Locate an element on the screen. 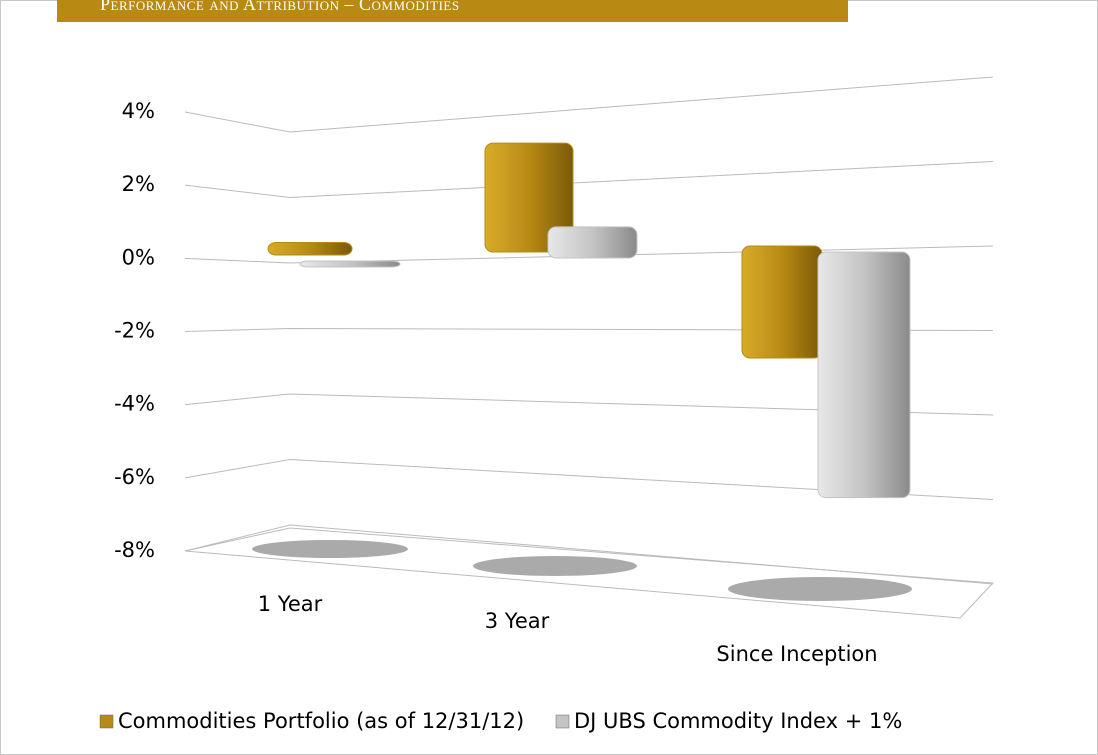  legend-label: DJ UBS Commodity Index + 1% is located at coordinates (738, 721).